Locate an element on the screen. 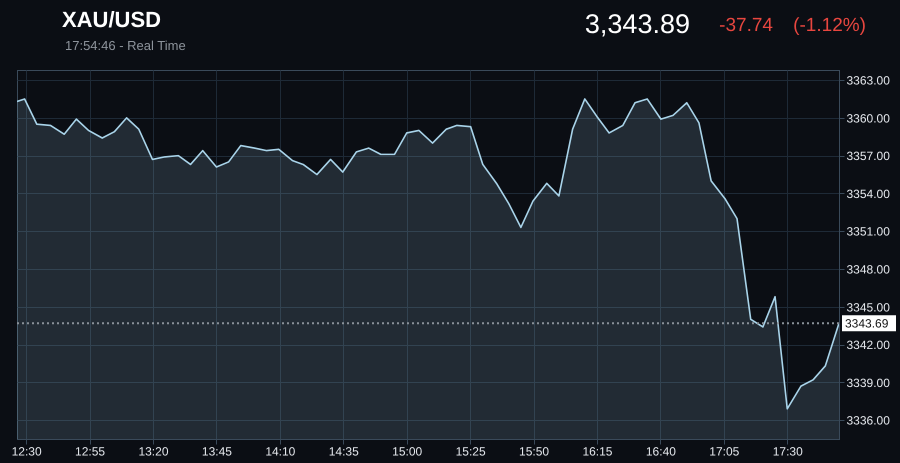  chart-subtitle: 17:54:46 - Real Time is located at coordinates (125, 45).